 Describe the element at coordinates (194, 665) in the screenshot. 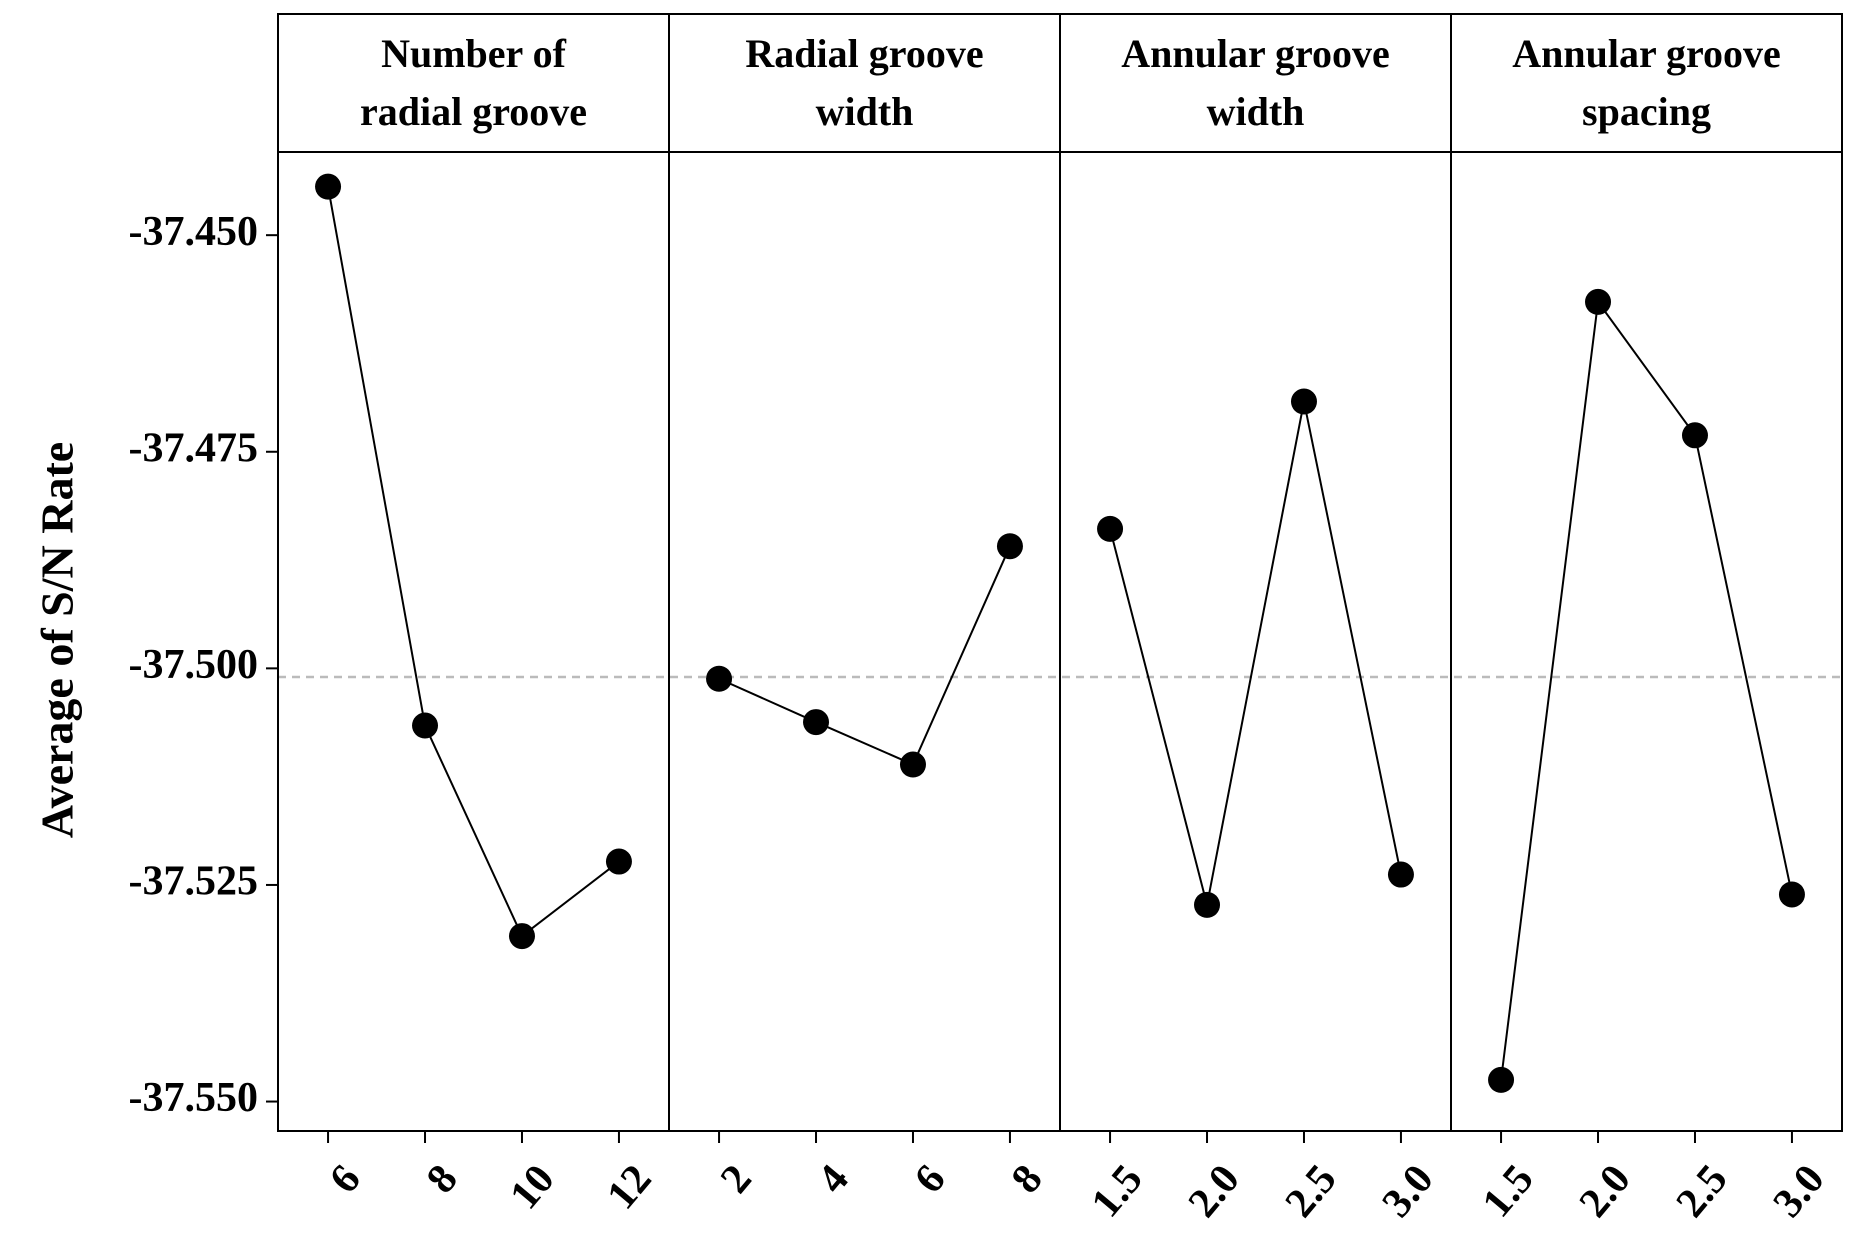

I see `y-tick-label: -37.500` at that location.